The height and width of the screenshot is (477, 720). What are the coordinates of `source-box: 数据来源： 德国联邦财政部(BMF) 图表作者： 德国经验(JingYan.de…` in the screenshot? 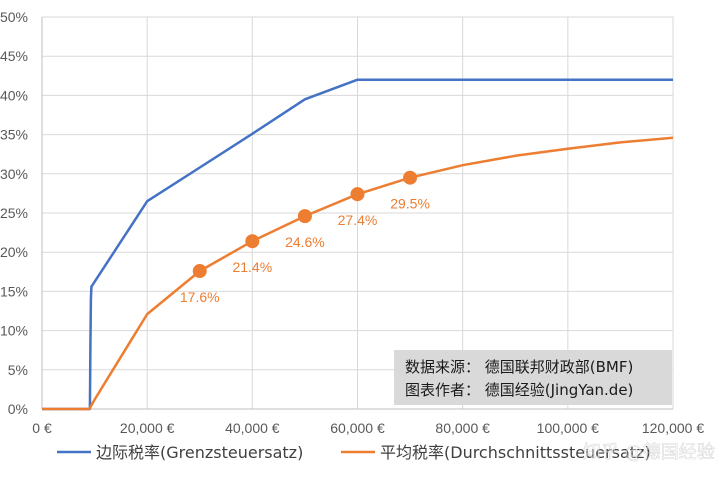 It's located at (533, 377).